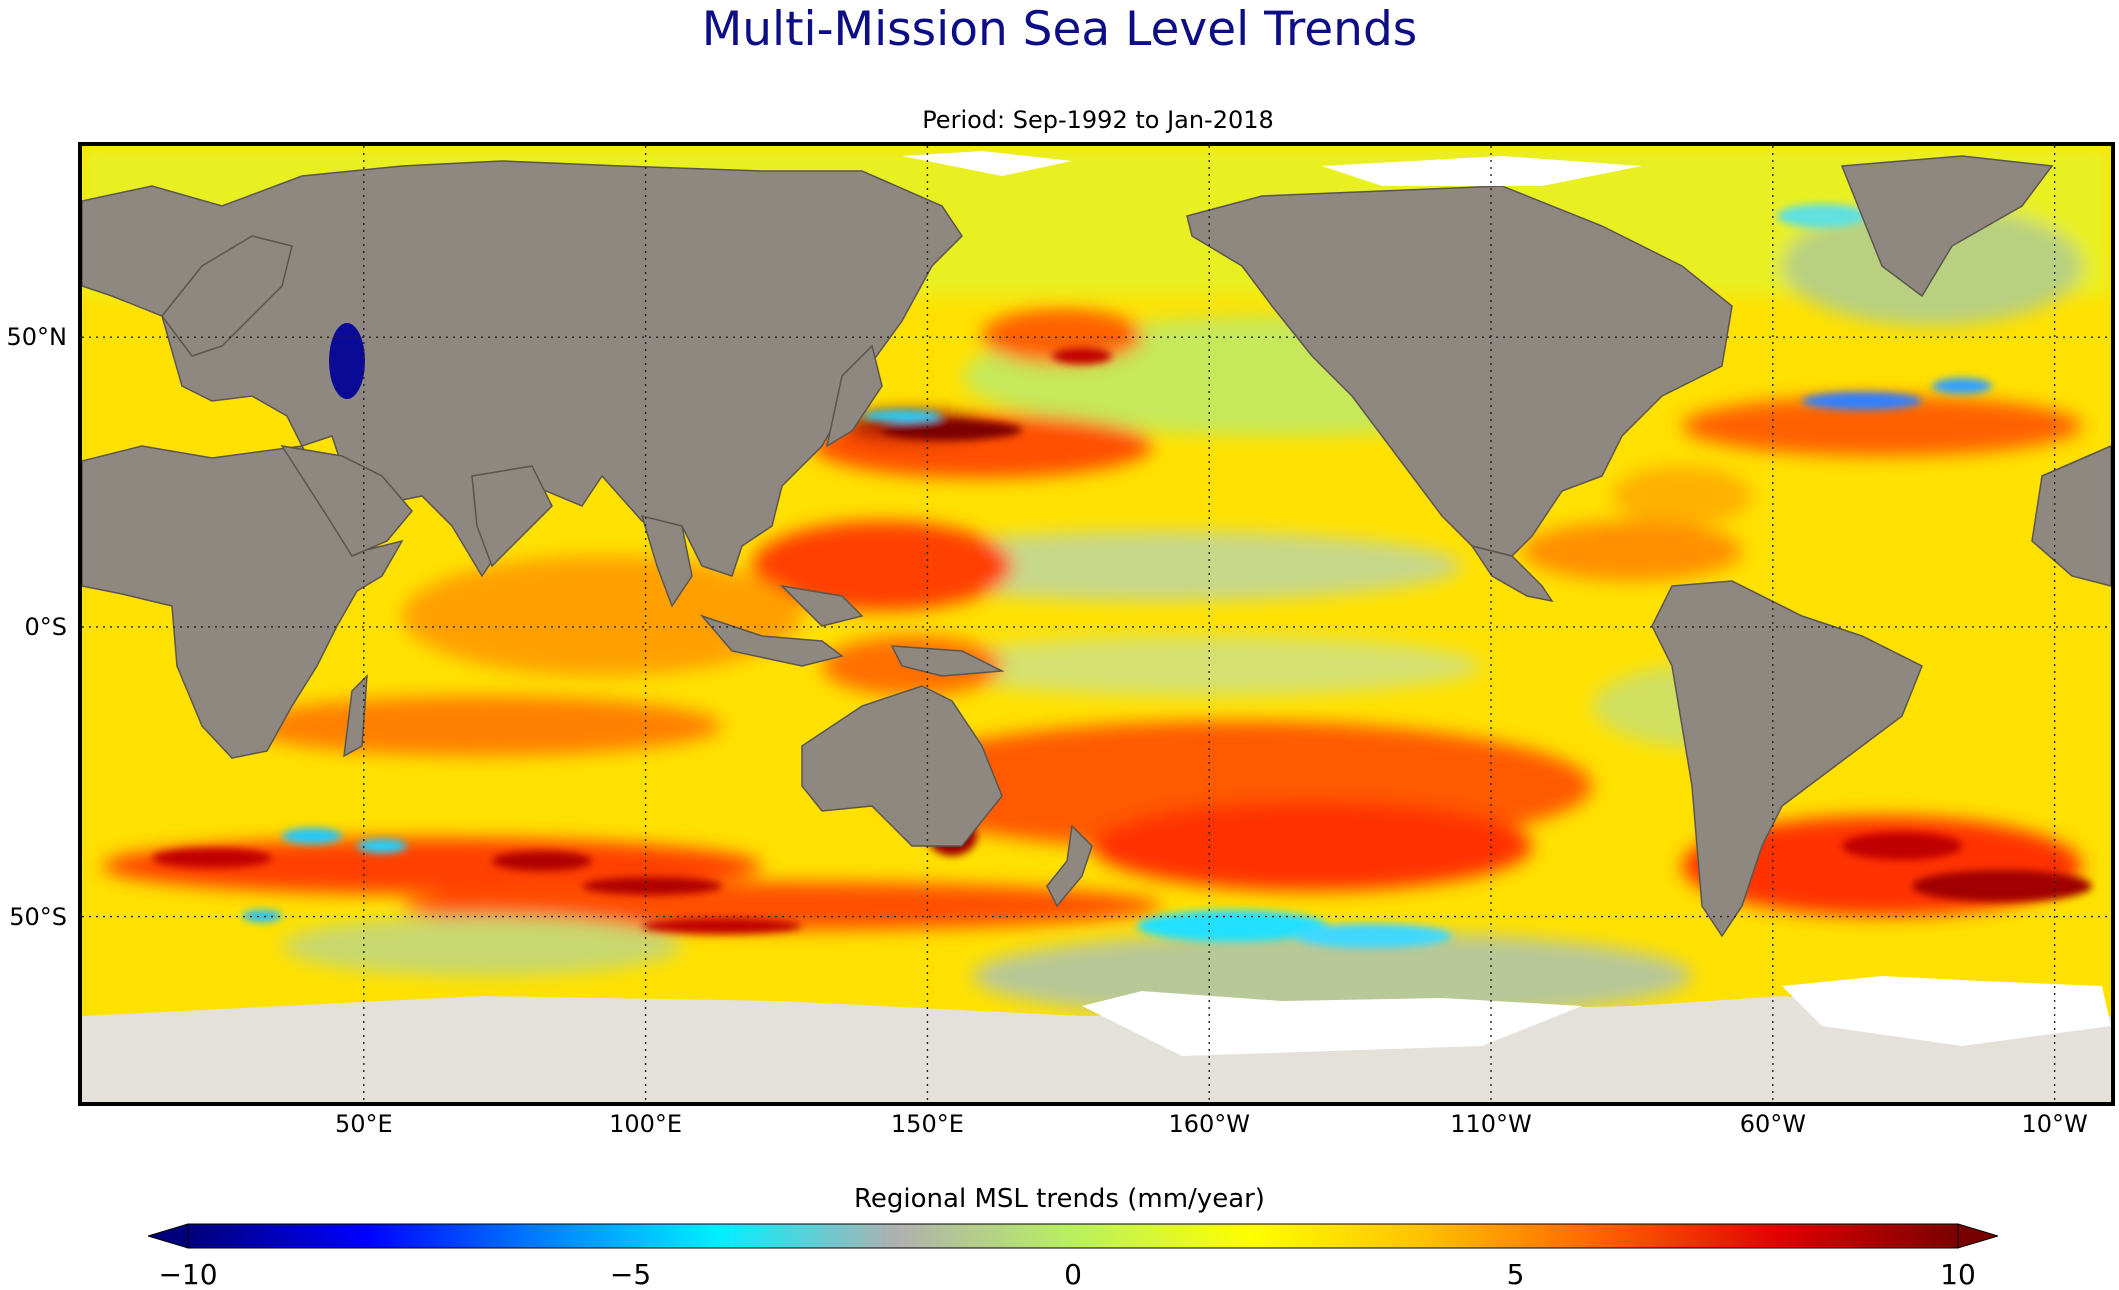 The image size is (2119, 1290). Describe the element at coordinates (168, 1236) in the screenshot. I see `colorbar-extend-min` at that location.